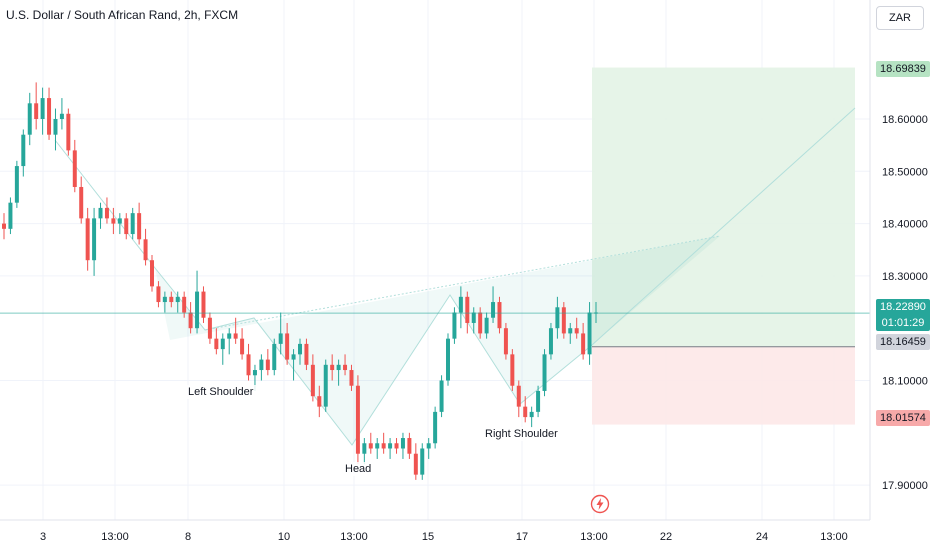 The image size is (932, 550). I want to click on current-price-label: 18.22890, so click(903, 307).